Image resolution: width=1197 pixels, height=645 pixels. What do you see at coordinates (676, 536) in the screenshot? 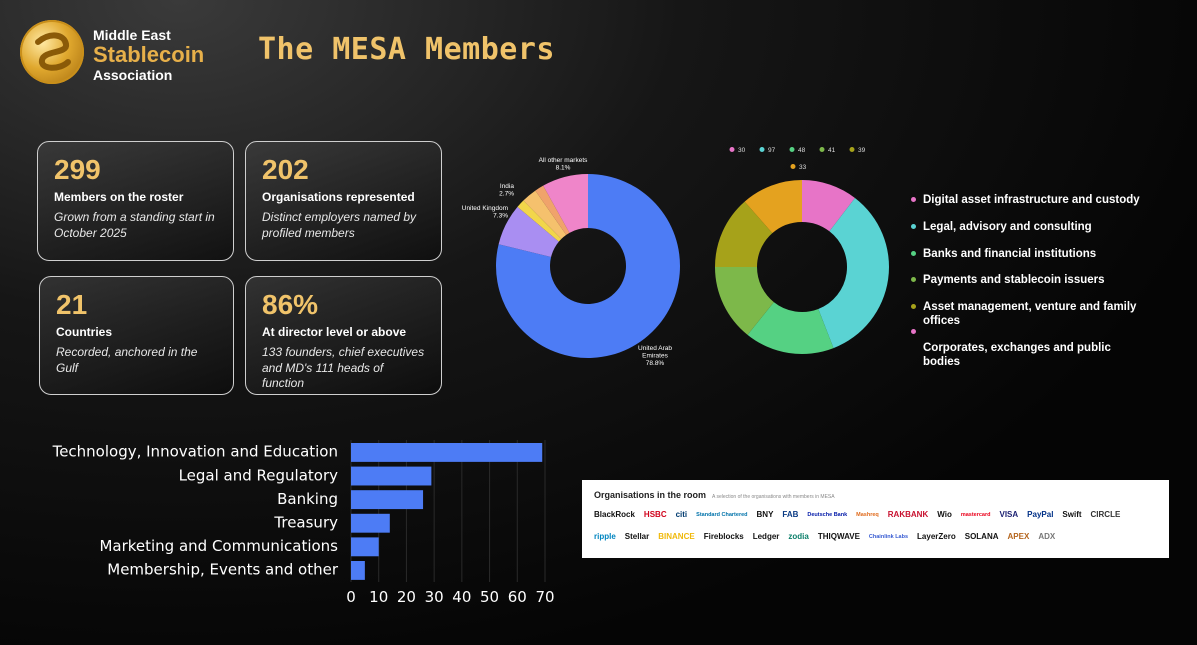
I see `org-logo-binance: BINANCE` at bounding box center [676, 536].